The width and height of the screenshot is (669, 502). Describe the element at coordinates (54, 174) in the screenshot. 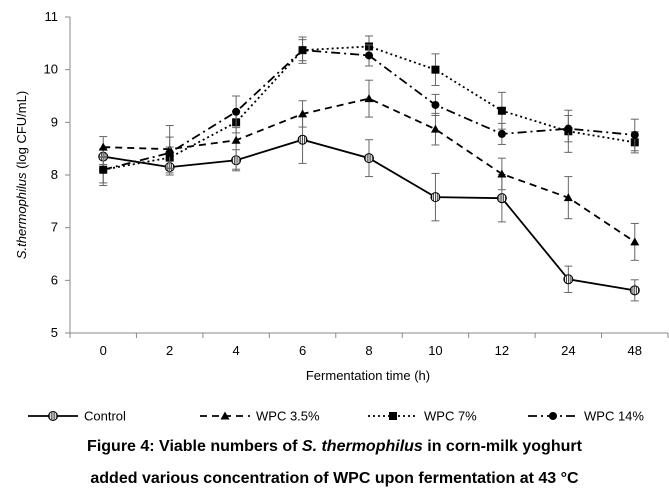

I see `y-tick-label: 8` at that location.